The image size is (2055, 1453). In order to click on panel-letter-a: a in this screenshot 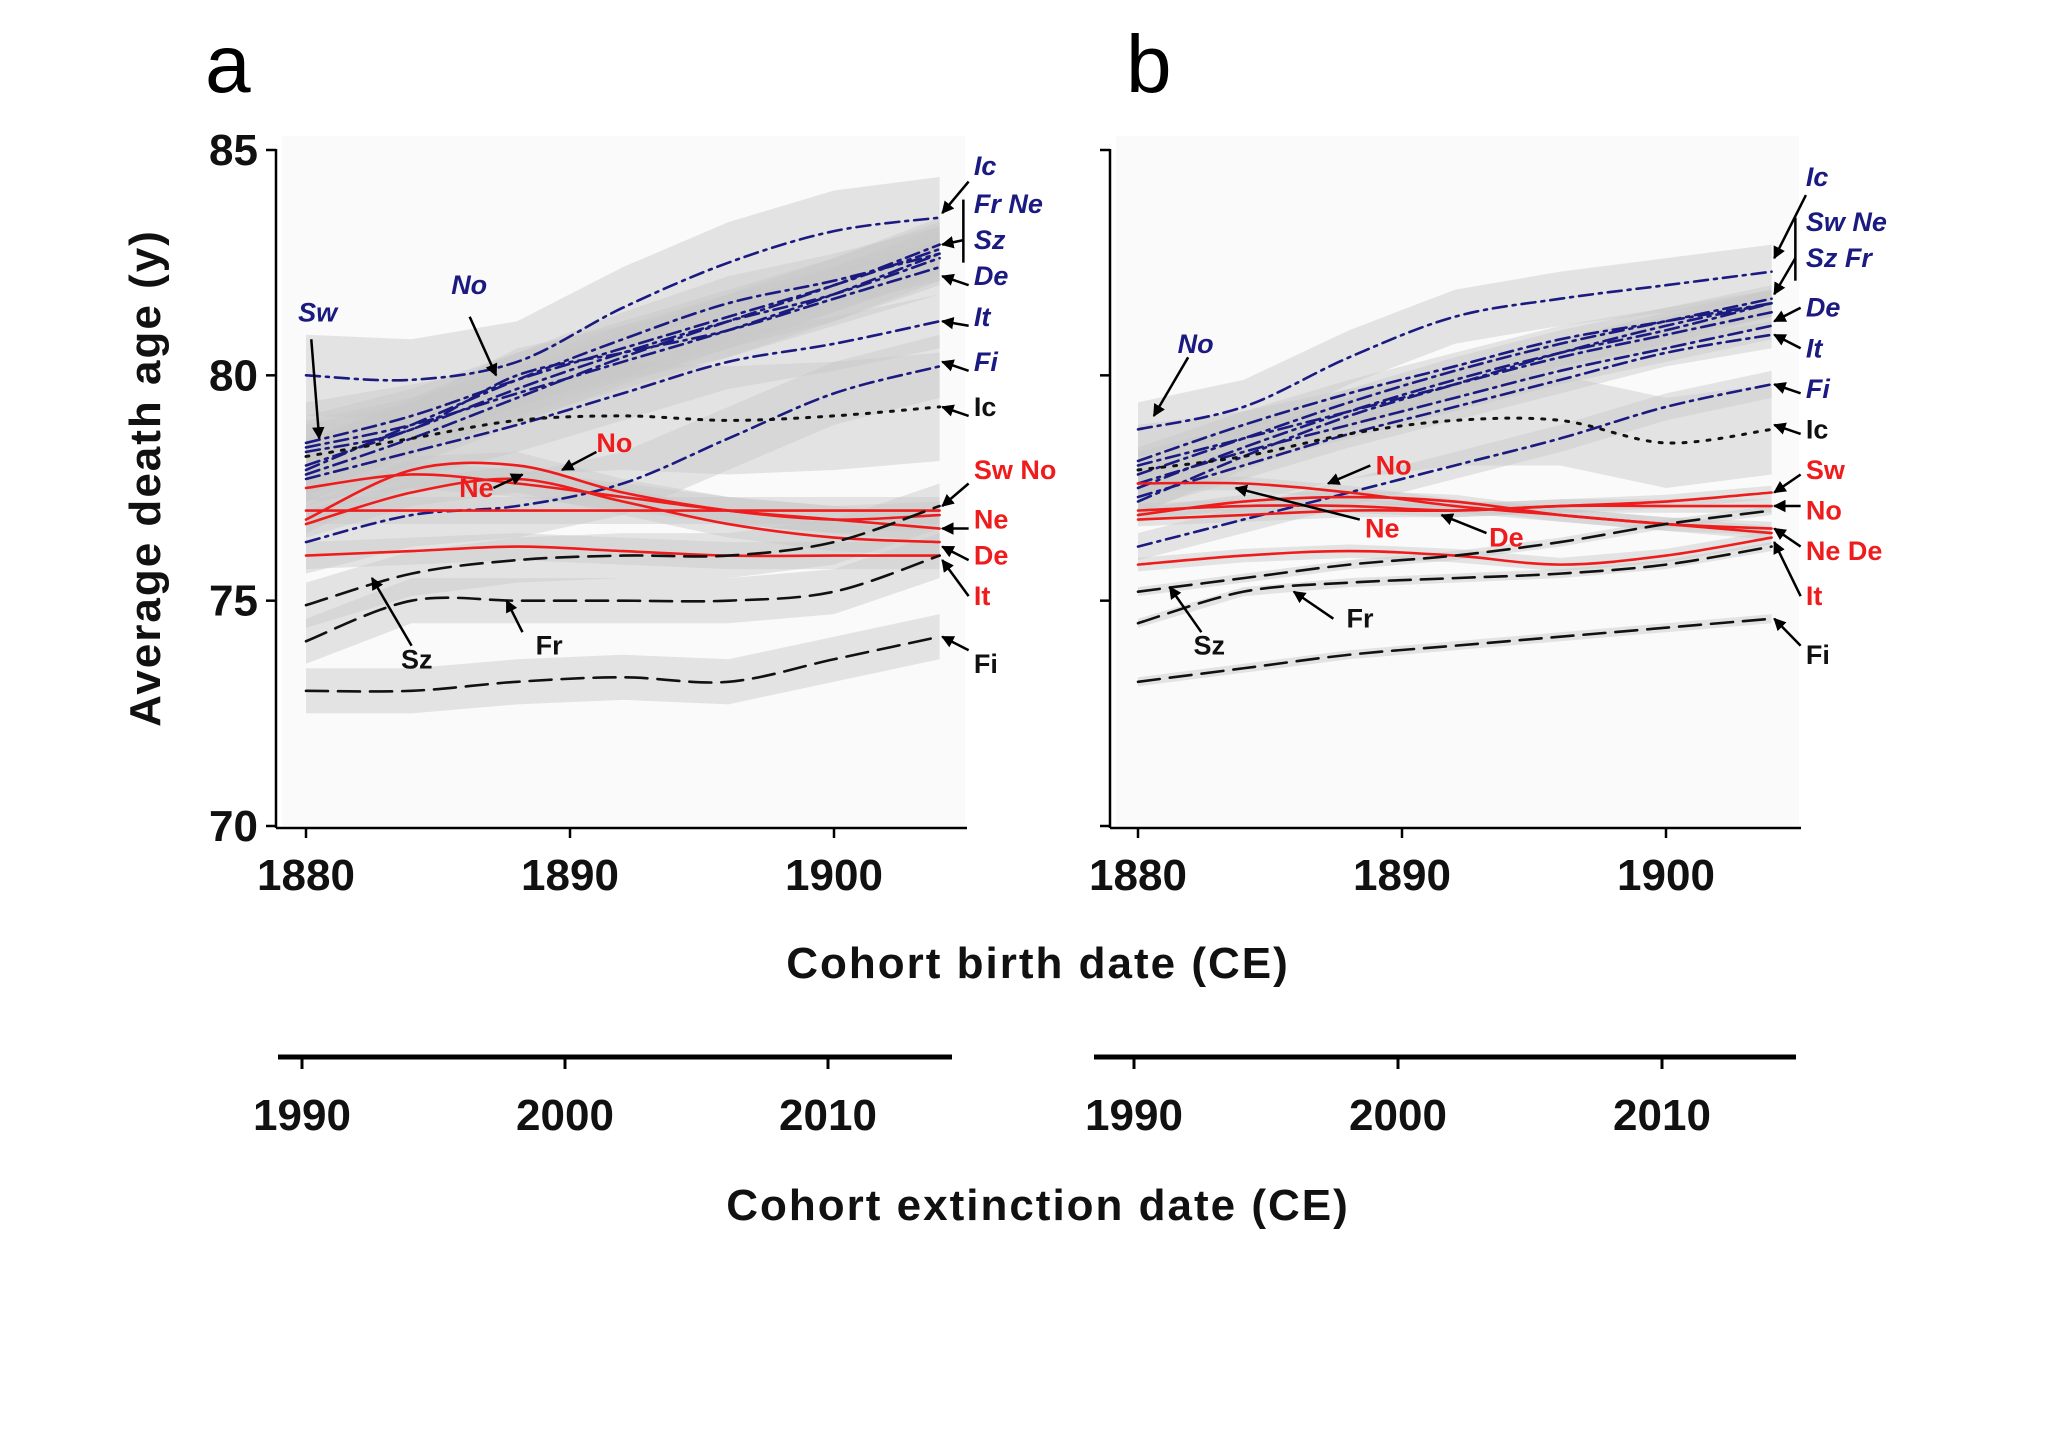, I will do `click(228, 64)`.